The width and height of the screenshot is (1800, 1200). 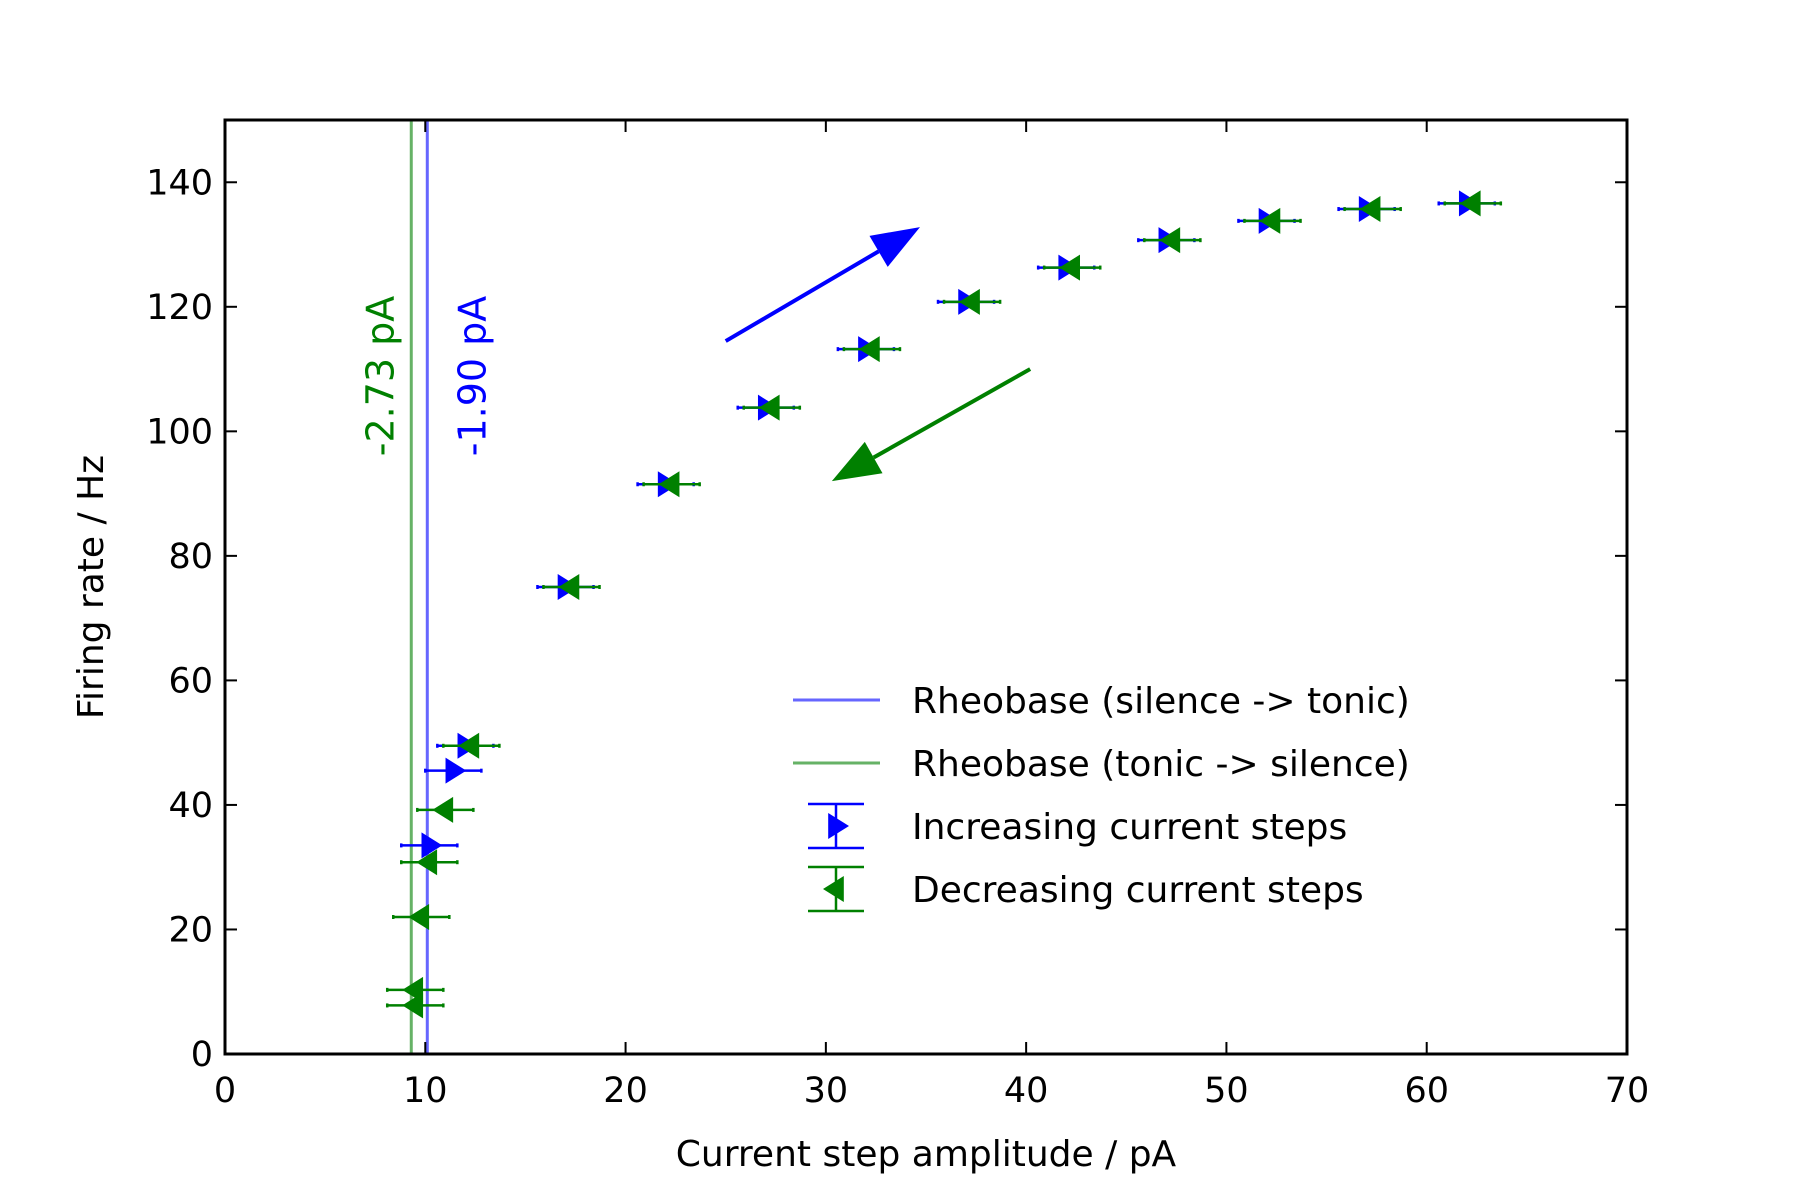 I want to click on y-tick-label-140: 140, so click(x=179, y=183).